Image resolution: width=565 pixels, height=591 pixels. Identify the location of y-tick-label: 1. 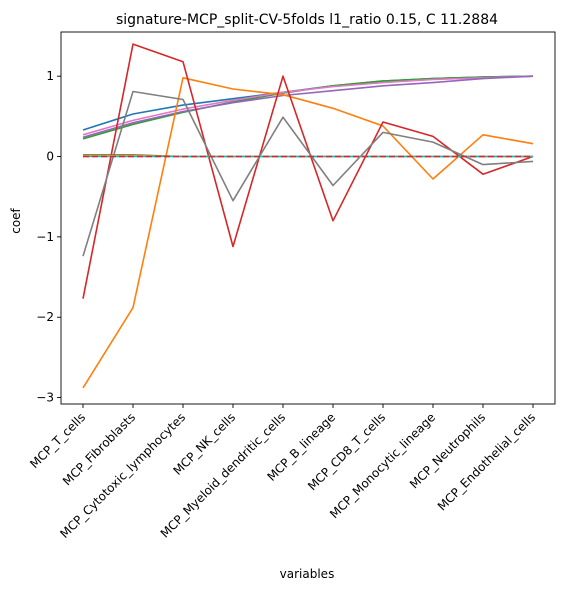
(50, 76).